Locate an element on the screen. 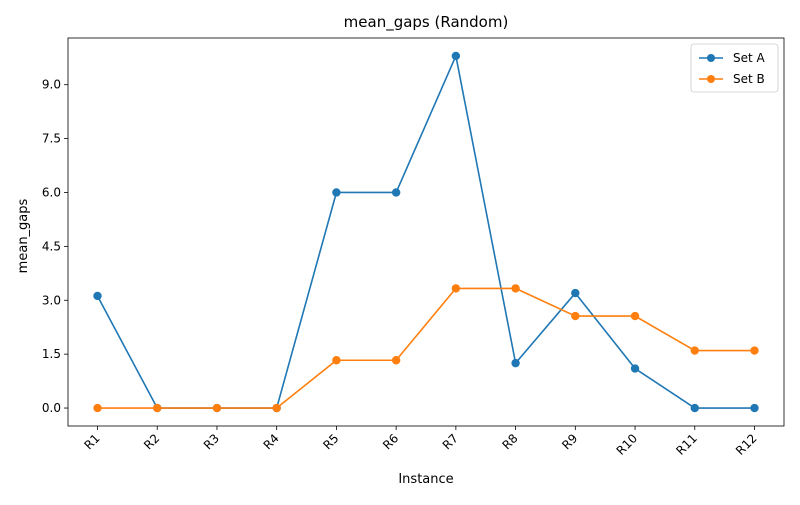 The width and height of the screenshot is (800, 505). y-axis-title: mean_gaps is located at coordinates (23, 235).